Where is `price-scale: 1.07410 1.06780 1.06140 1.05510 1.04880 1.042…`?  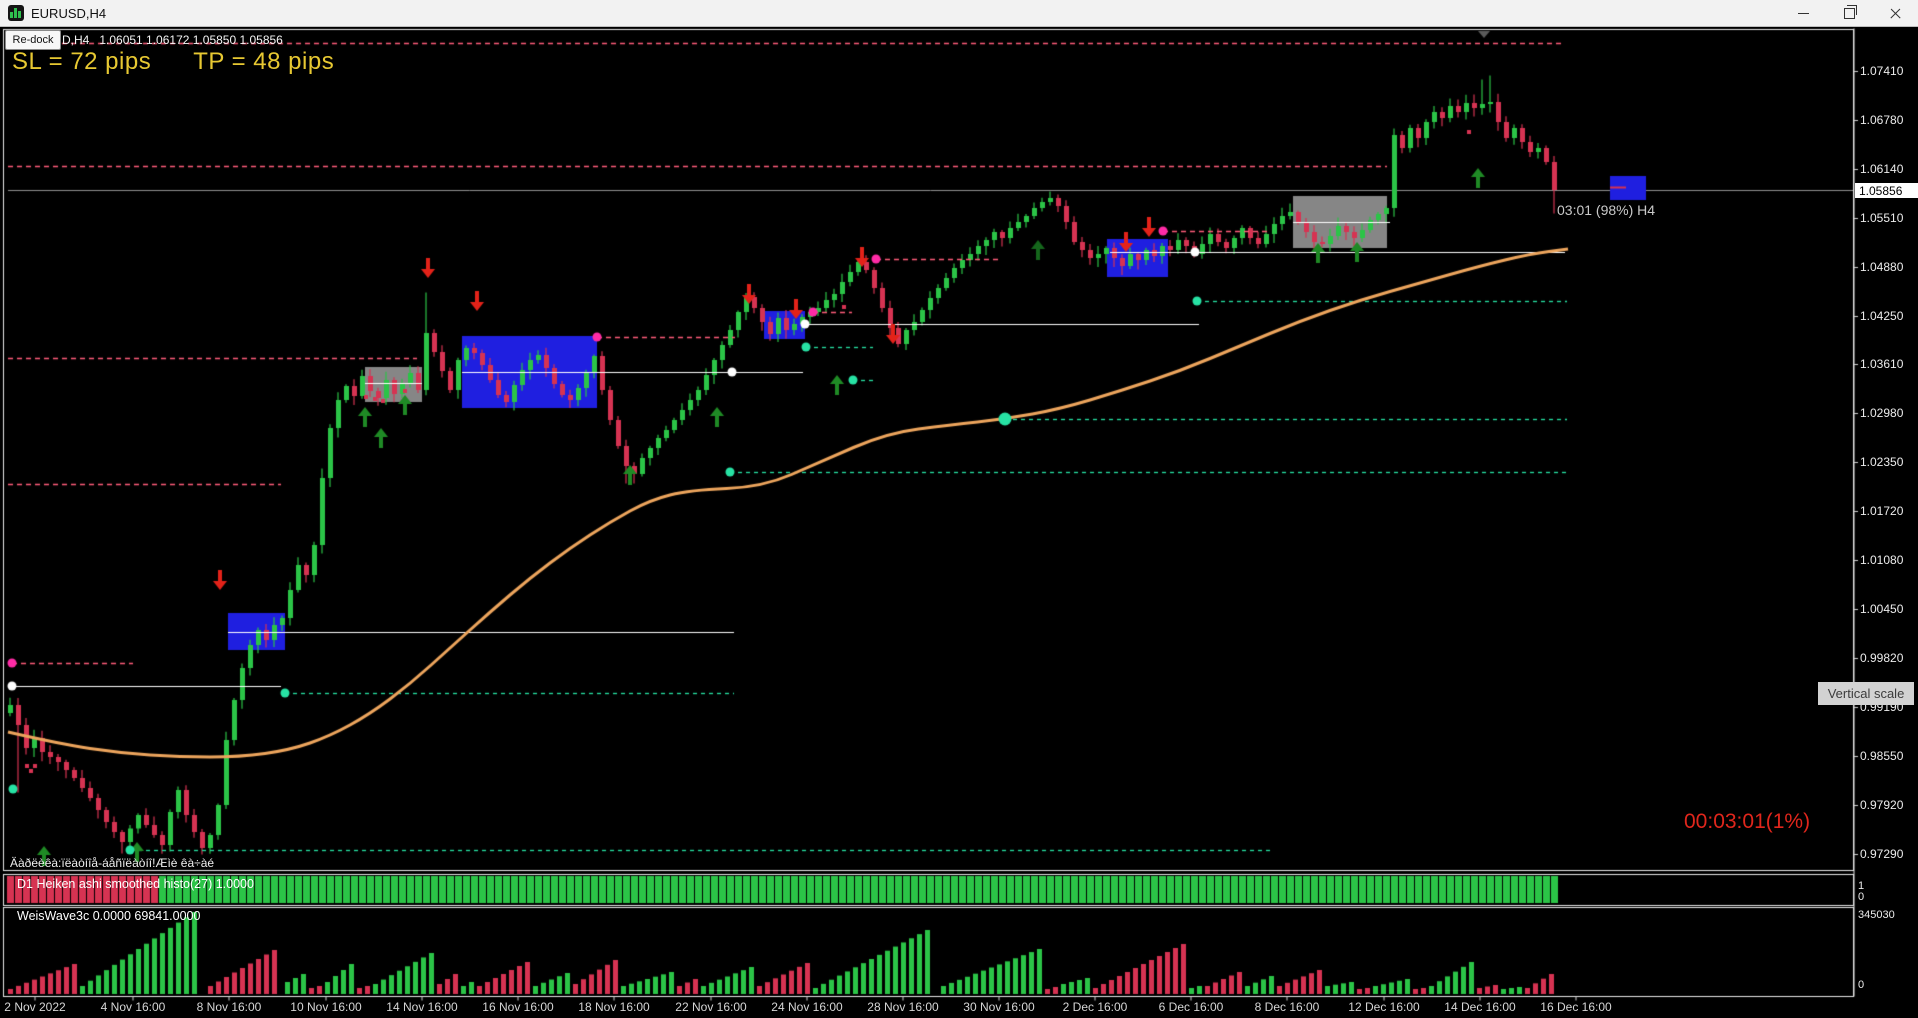
price-scale: 1.07410 1.06780 1.06140 1.05510 1.04880 1.042… is located at coordinates (1886, 512).